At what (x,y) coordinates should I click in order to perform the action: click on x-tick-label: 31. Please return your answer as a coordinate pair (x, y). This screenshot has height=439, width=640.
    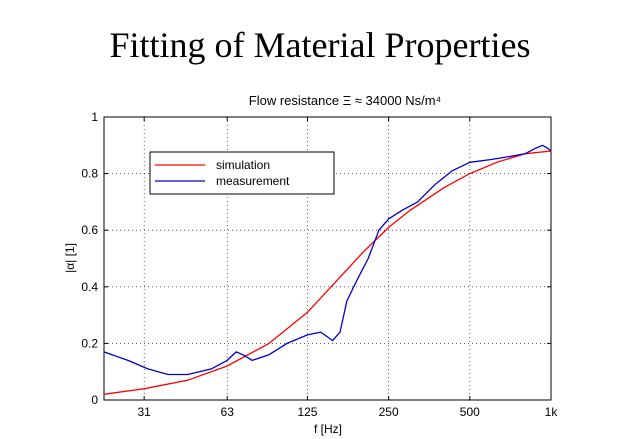
    Looking at the image, I should click on (144, 412).